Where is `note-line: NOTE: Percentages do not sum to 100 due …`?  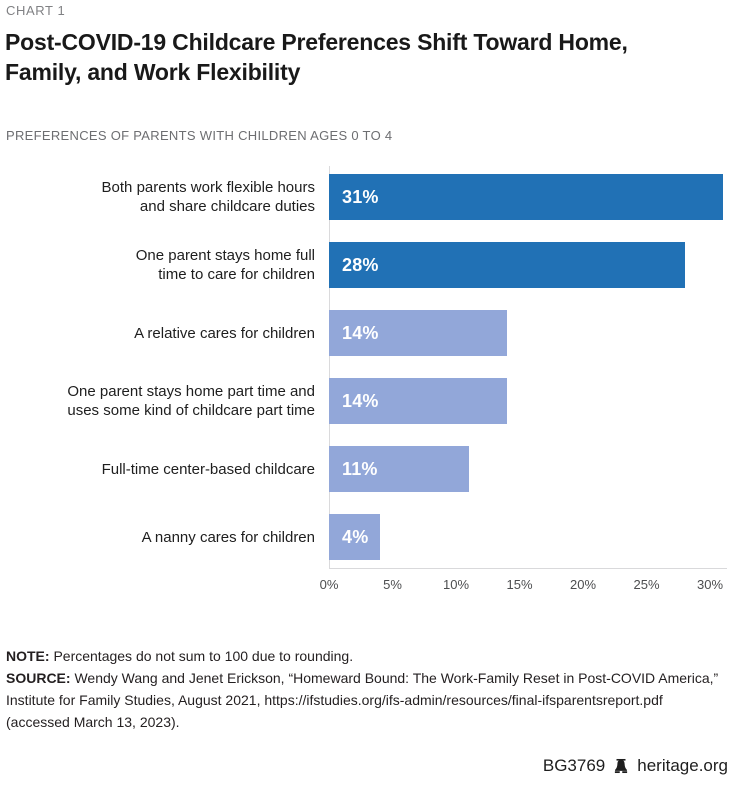 note-line: NOTE: Percentages do not sum to 100 due … is located at coordinates (364, 656).